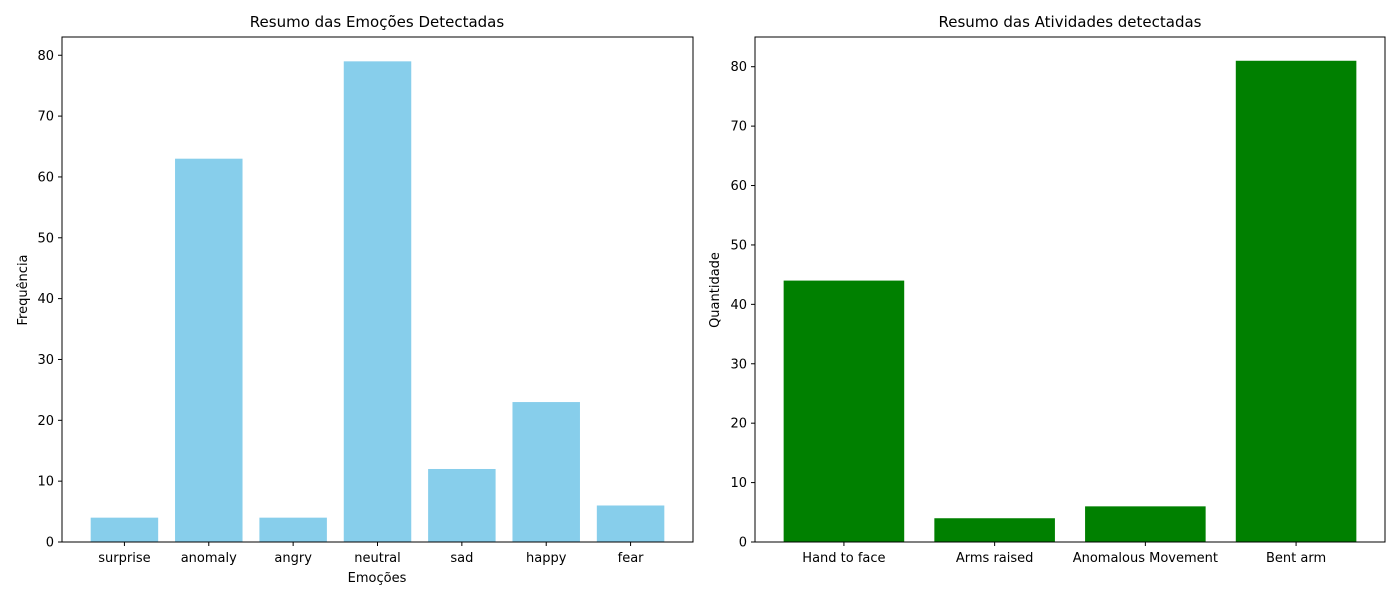  I want to click on emotions-bar-angry, so click(293, 529).